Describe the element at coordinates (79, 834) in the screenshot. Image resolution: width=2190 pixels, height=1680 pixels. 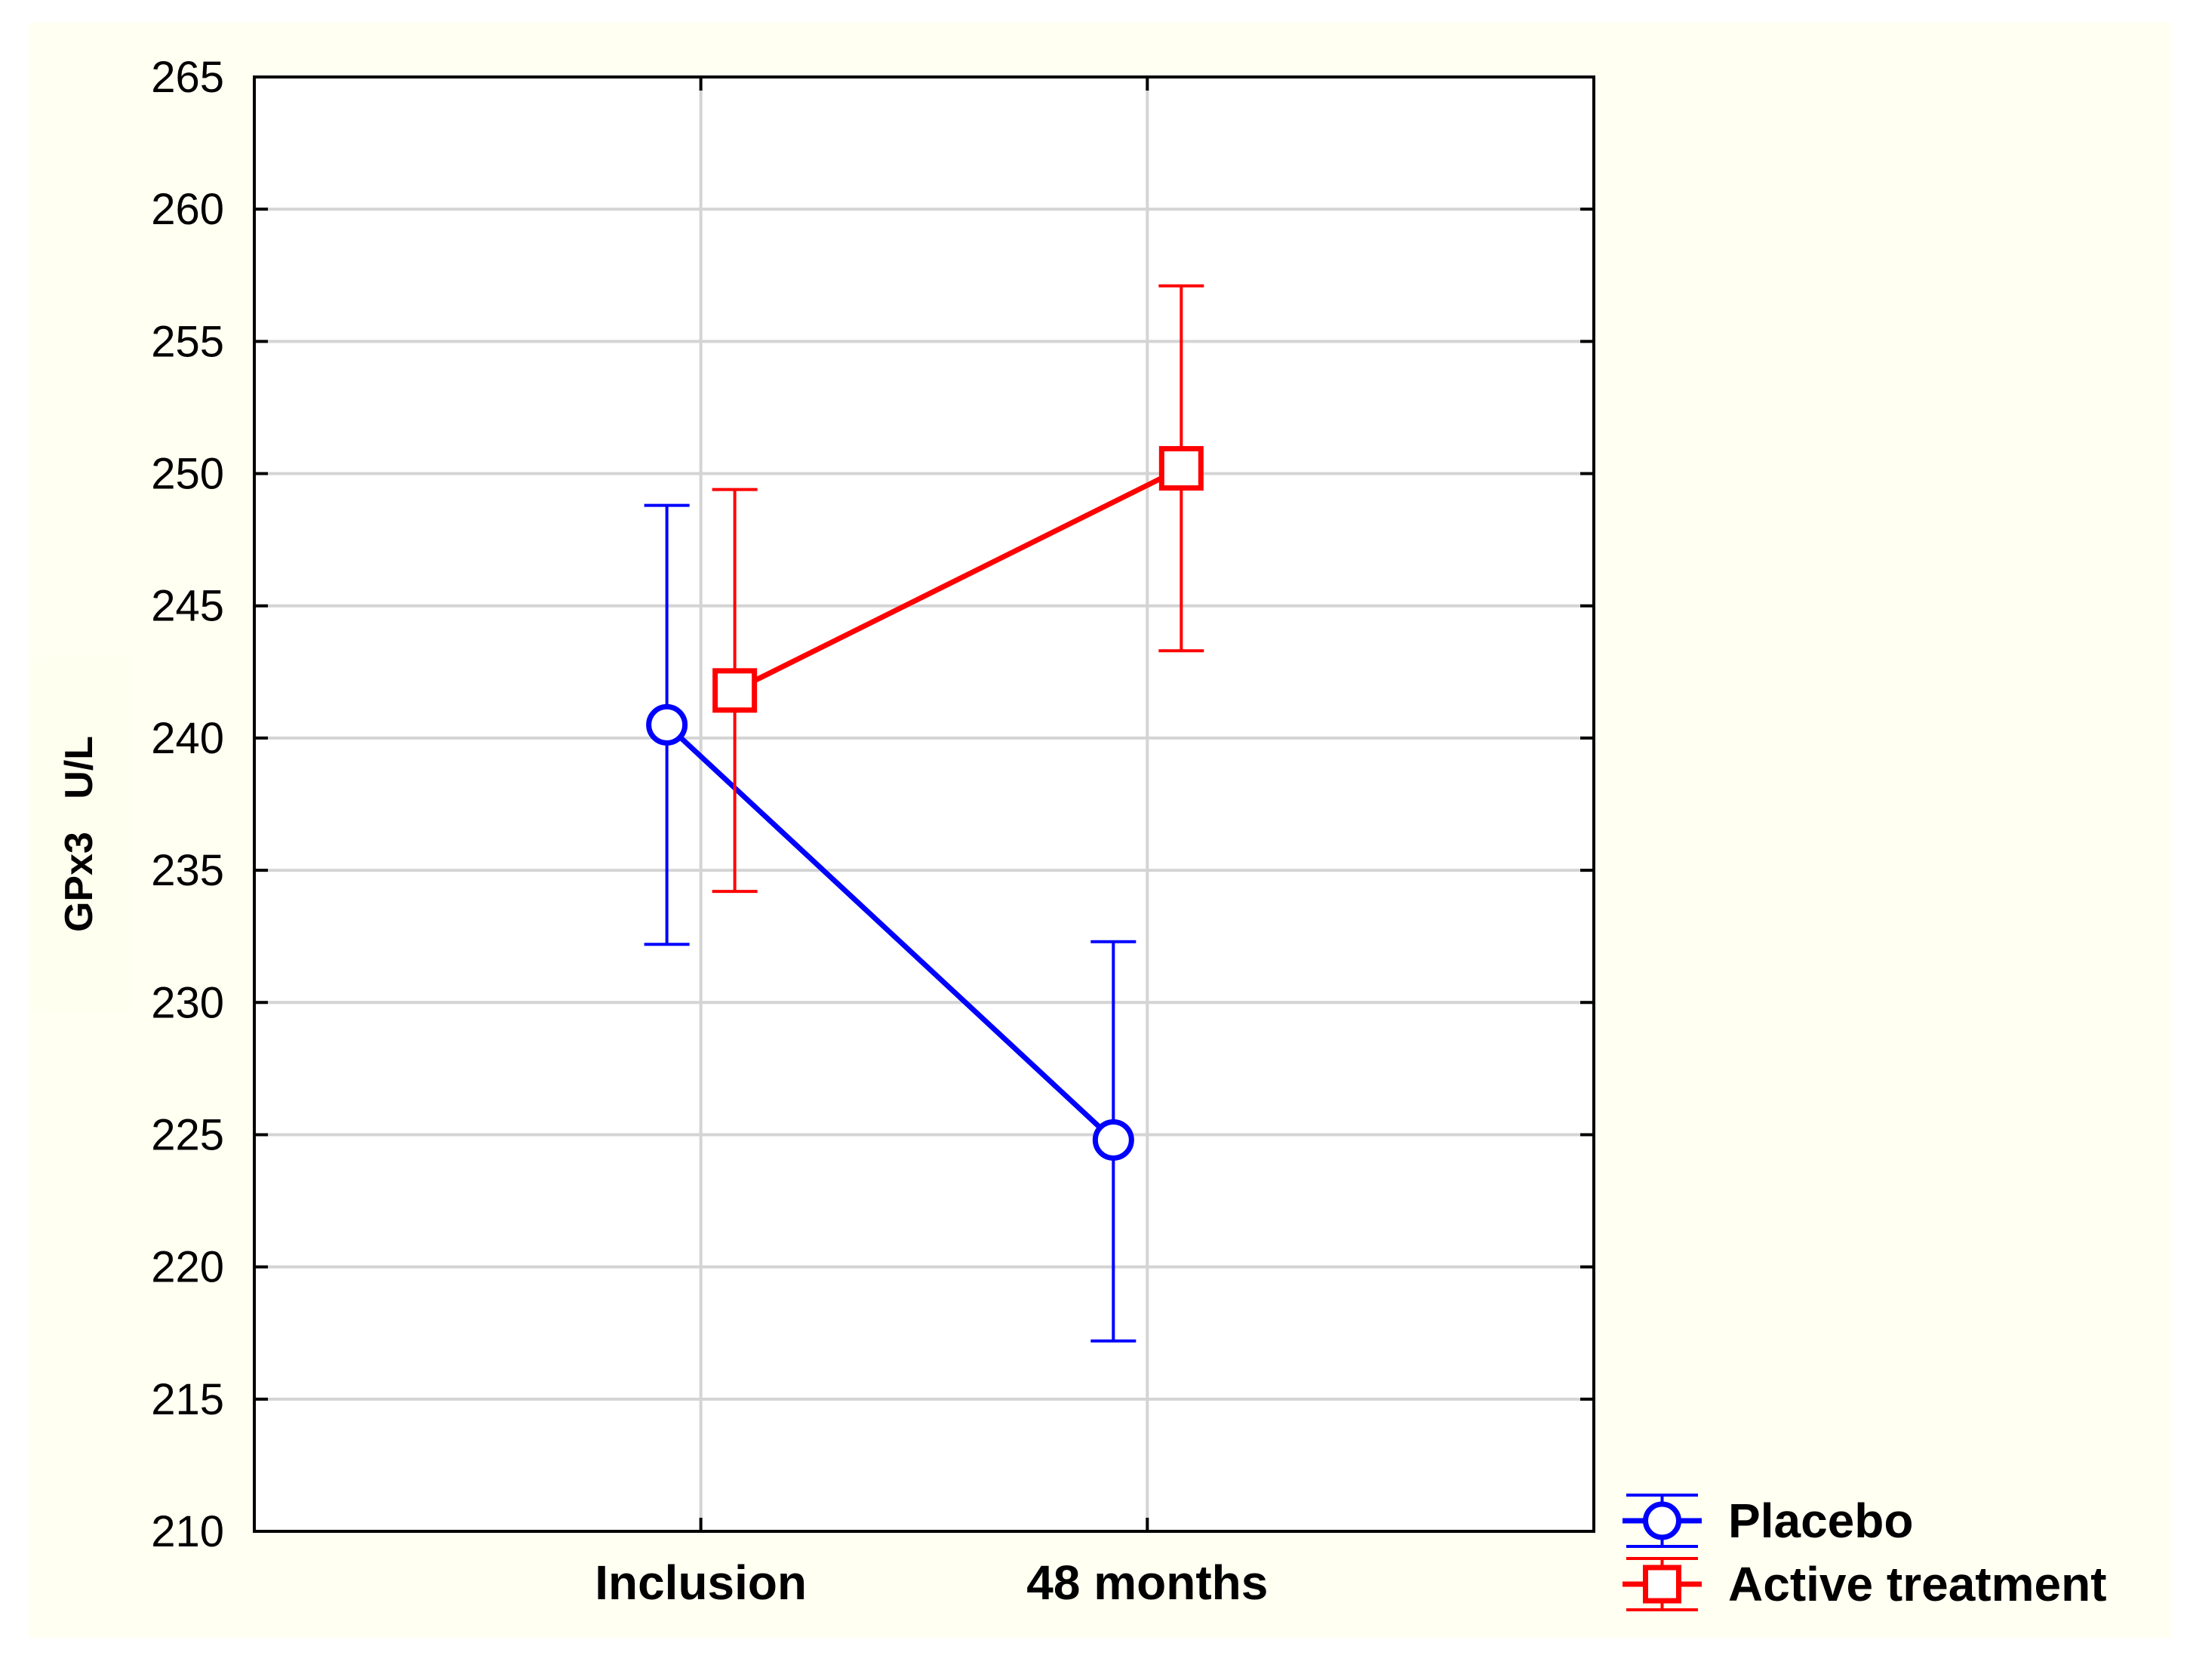
I see `y-axis-label: GPx3 U/L` at that location.